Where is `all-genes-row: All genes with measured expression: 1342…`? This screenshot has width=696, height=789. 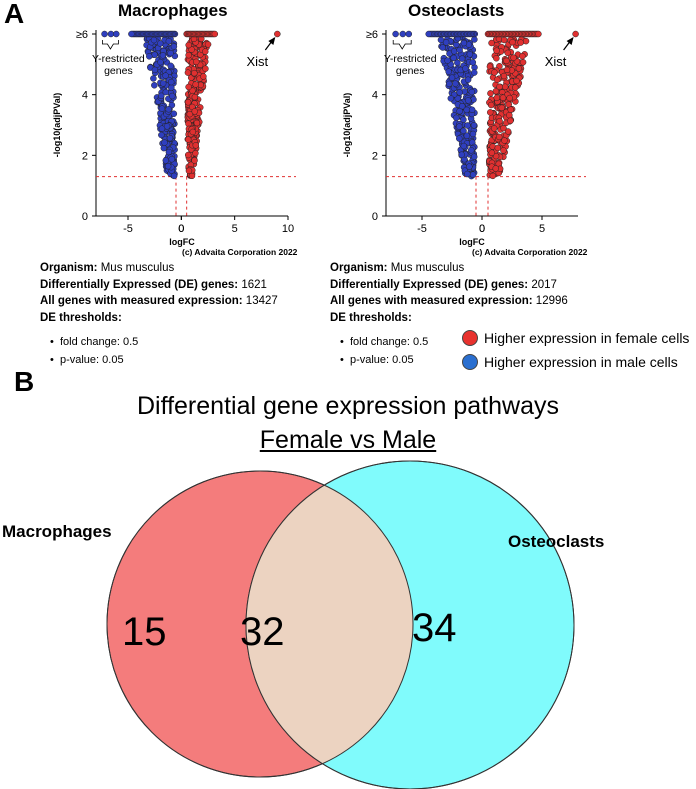
all-genes-row: All genes with measured expression: 1342… is located at coordinates (159, 301).